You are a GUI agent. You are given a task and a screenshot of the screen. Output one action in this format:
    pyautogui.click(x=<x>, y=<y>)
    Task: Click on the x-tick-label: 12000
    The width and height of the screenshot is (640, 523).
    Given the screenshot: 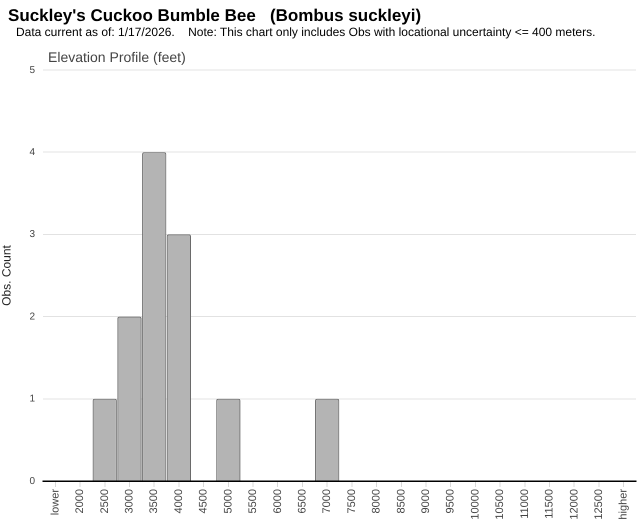 What is the action you would take?
    pyautogui.click(x=574, y=504)
    